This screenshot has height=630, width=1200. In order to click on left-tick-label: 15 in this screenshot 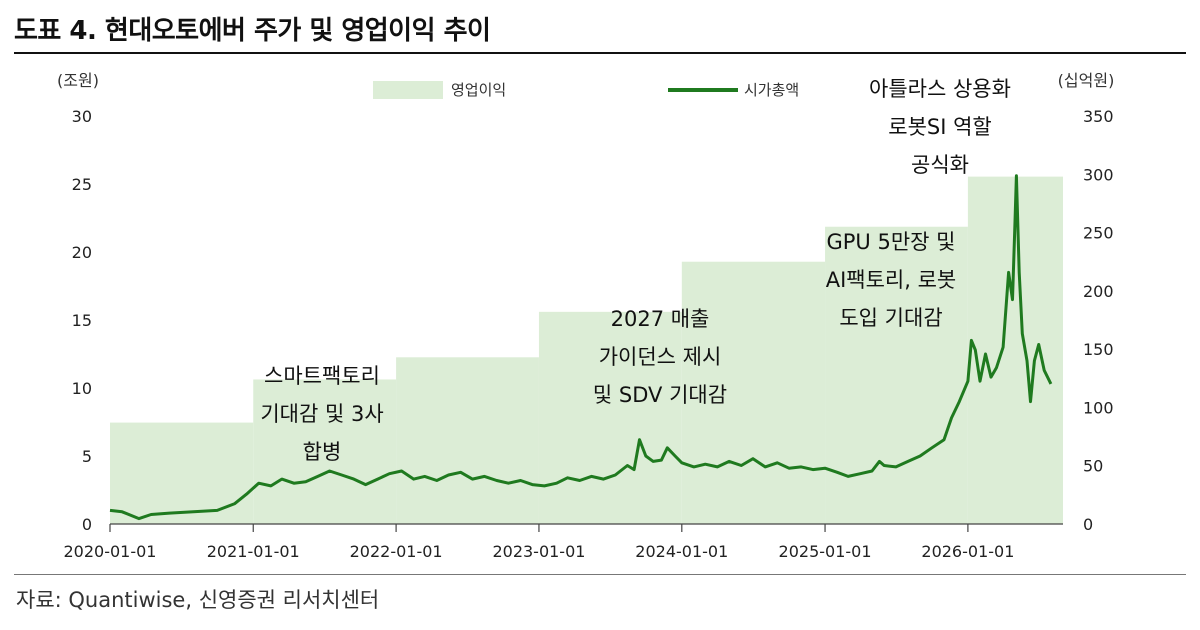, I will do `click(82, 320)`.